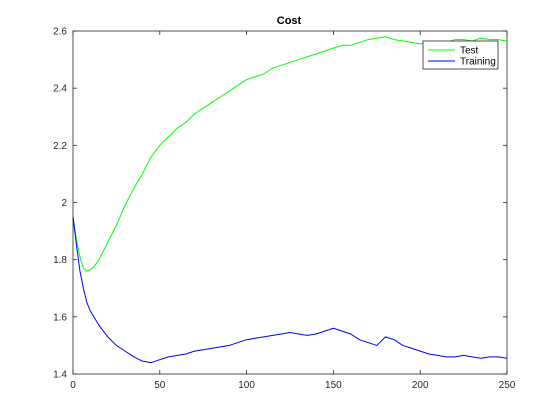 Image resolution: width=560 pixels, height=420 pixels. What do you see at coordinates (246, 385) in the screenshot?
I see `x-tick-label: 100` at bounding box center [246, 385].